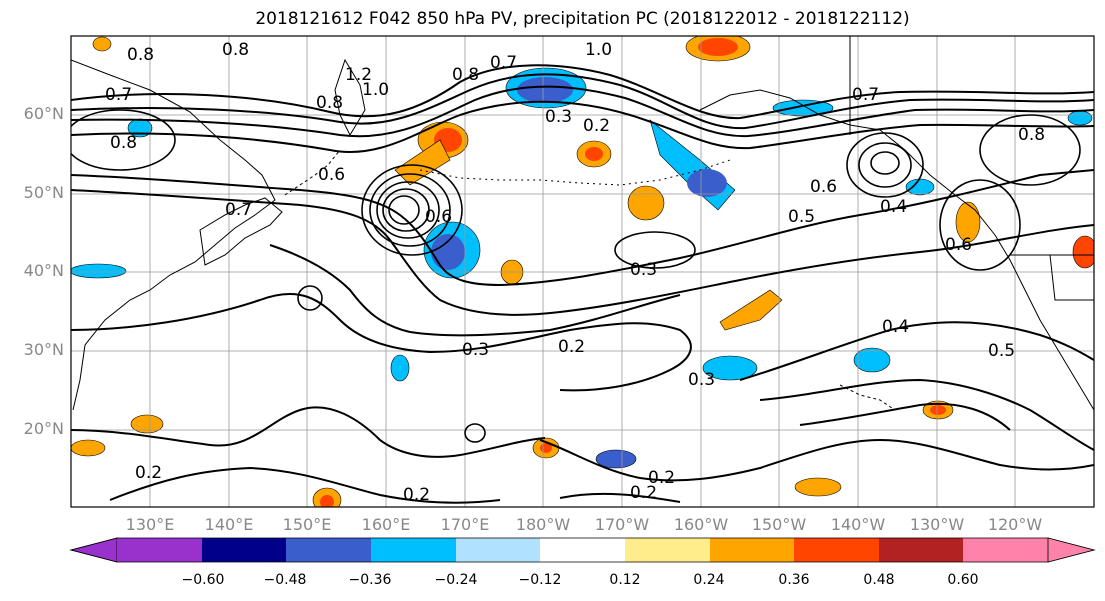  I want to click on lon-label: 140°W, so click(858, 524).